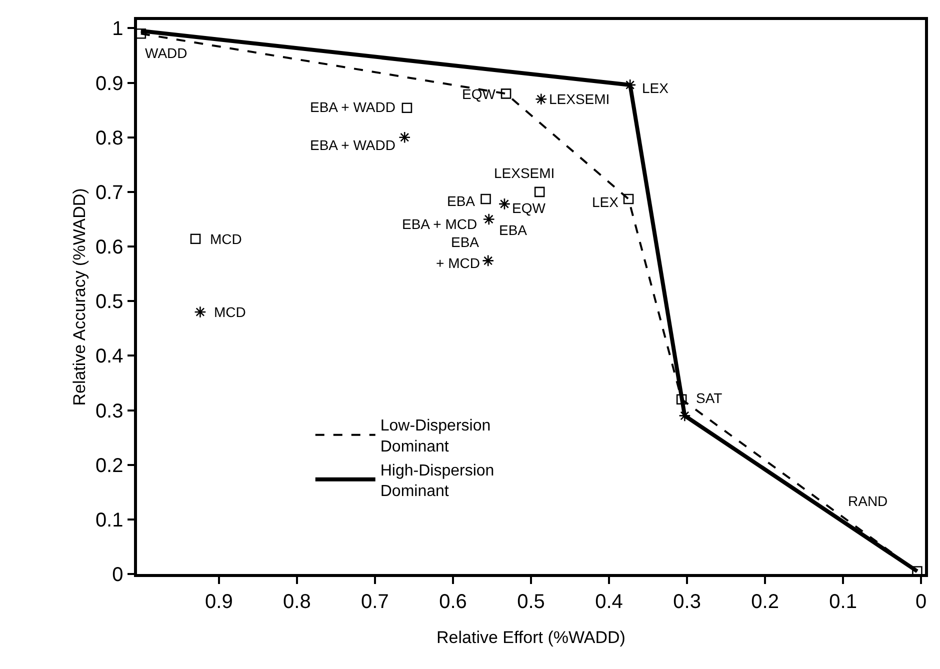 The height and width of the screenshot is (669, 940). Describe the element at coordinates (109, 193) in the screenshot. I see `y-tick-label: 0.7` at that location.